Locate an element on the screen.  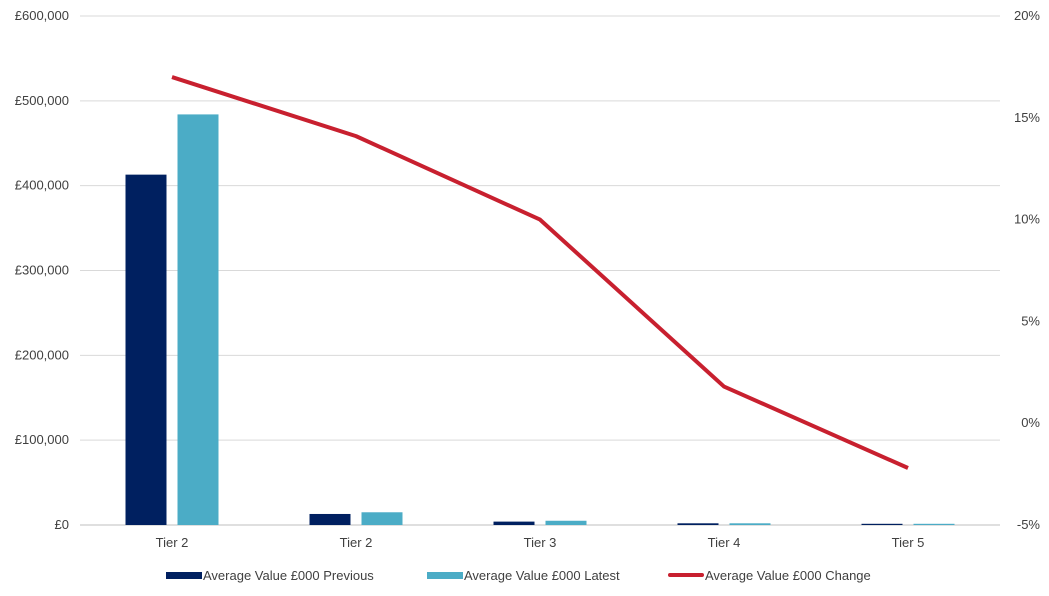
legend-label-latest: Average Value £000 Latest is located at coordinates (542, 575).